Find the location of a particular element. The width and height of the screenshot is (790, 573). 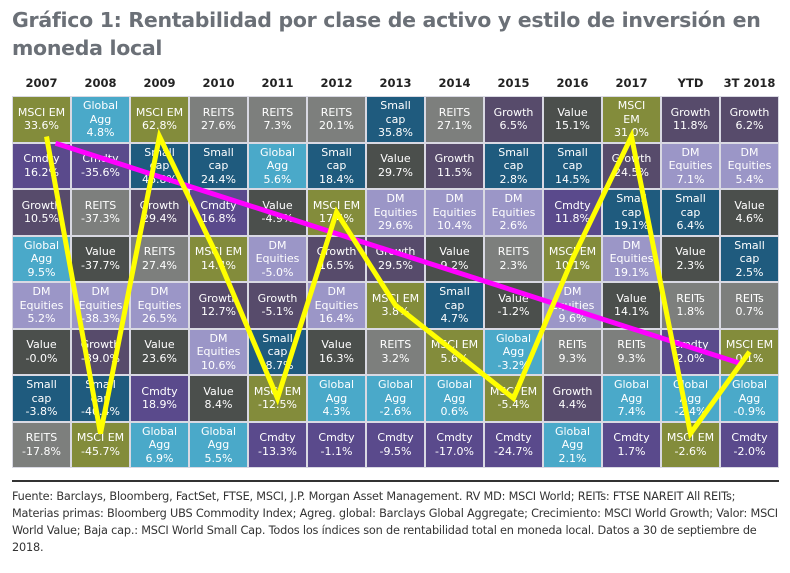

return-value: 27.6% is located at coordinates (218, 126).